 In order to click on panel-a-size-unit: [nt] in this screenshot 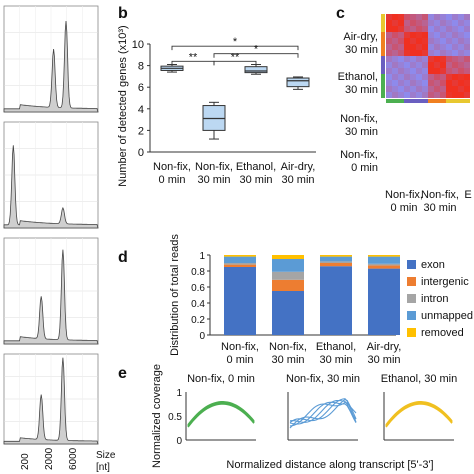, I will do `click(103, 467)`.